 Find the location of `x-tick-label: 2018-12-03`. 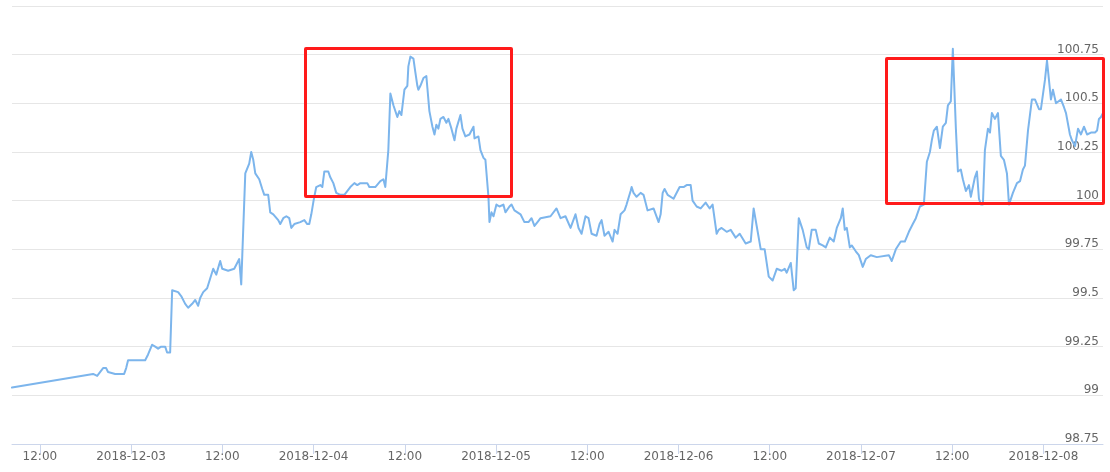

x-tick-label: 2018-12-03 is located at coordinates (131, 456).